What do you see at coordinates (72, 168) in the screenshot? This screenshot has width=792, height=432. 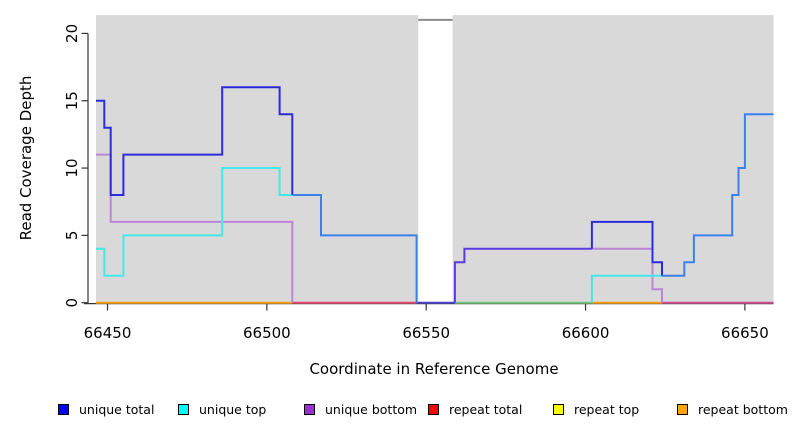 I see `y-tick-label: 10` at bounding box center [72, 168].